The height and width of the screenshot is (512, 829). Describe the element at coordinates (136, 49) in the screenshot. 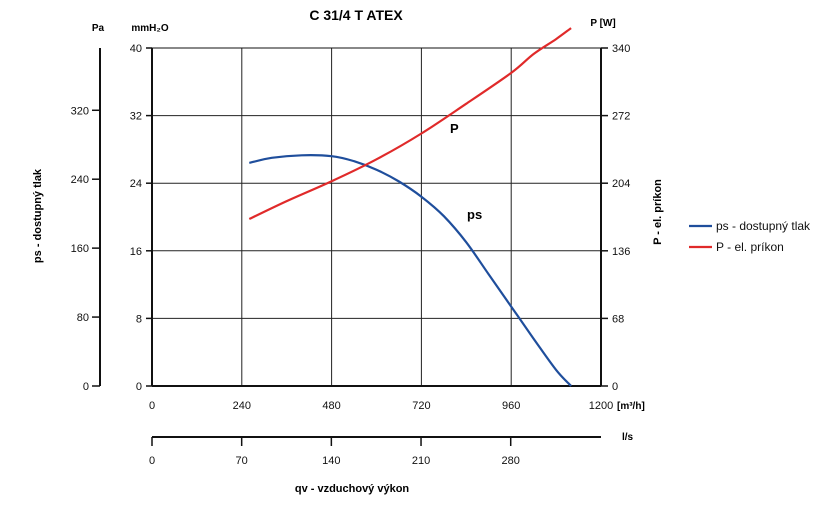

I see `mmh2o-tick-label: 40` at that location.